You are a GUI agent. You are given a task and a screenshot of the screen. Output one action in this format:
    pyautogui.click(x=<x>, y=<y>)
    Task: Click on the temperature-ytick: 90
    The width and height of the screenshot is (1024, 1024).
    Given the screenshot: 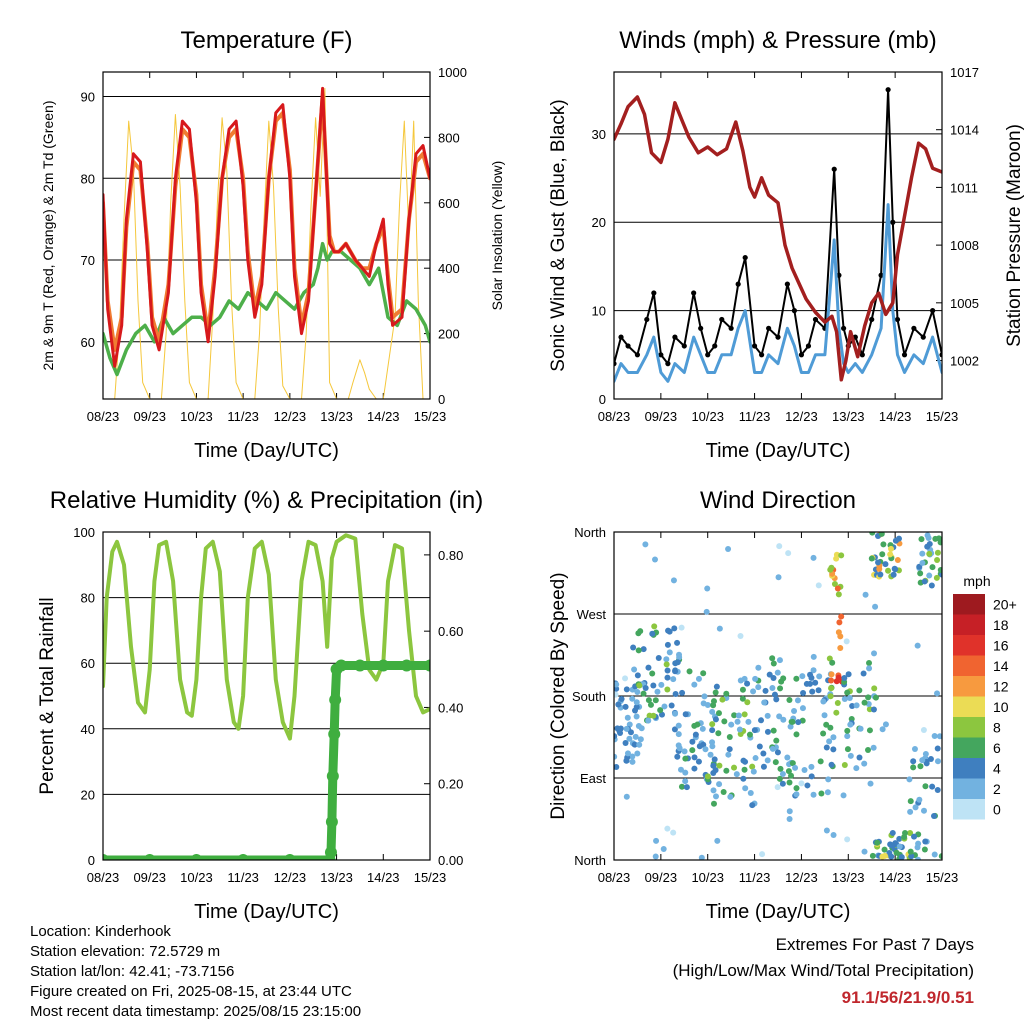 What is the action you would take?
    pyautogui.click(x=88, y=97)
    